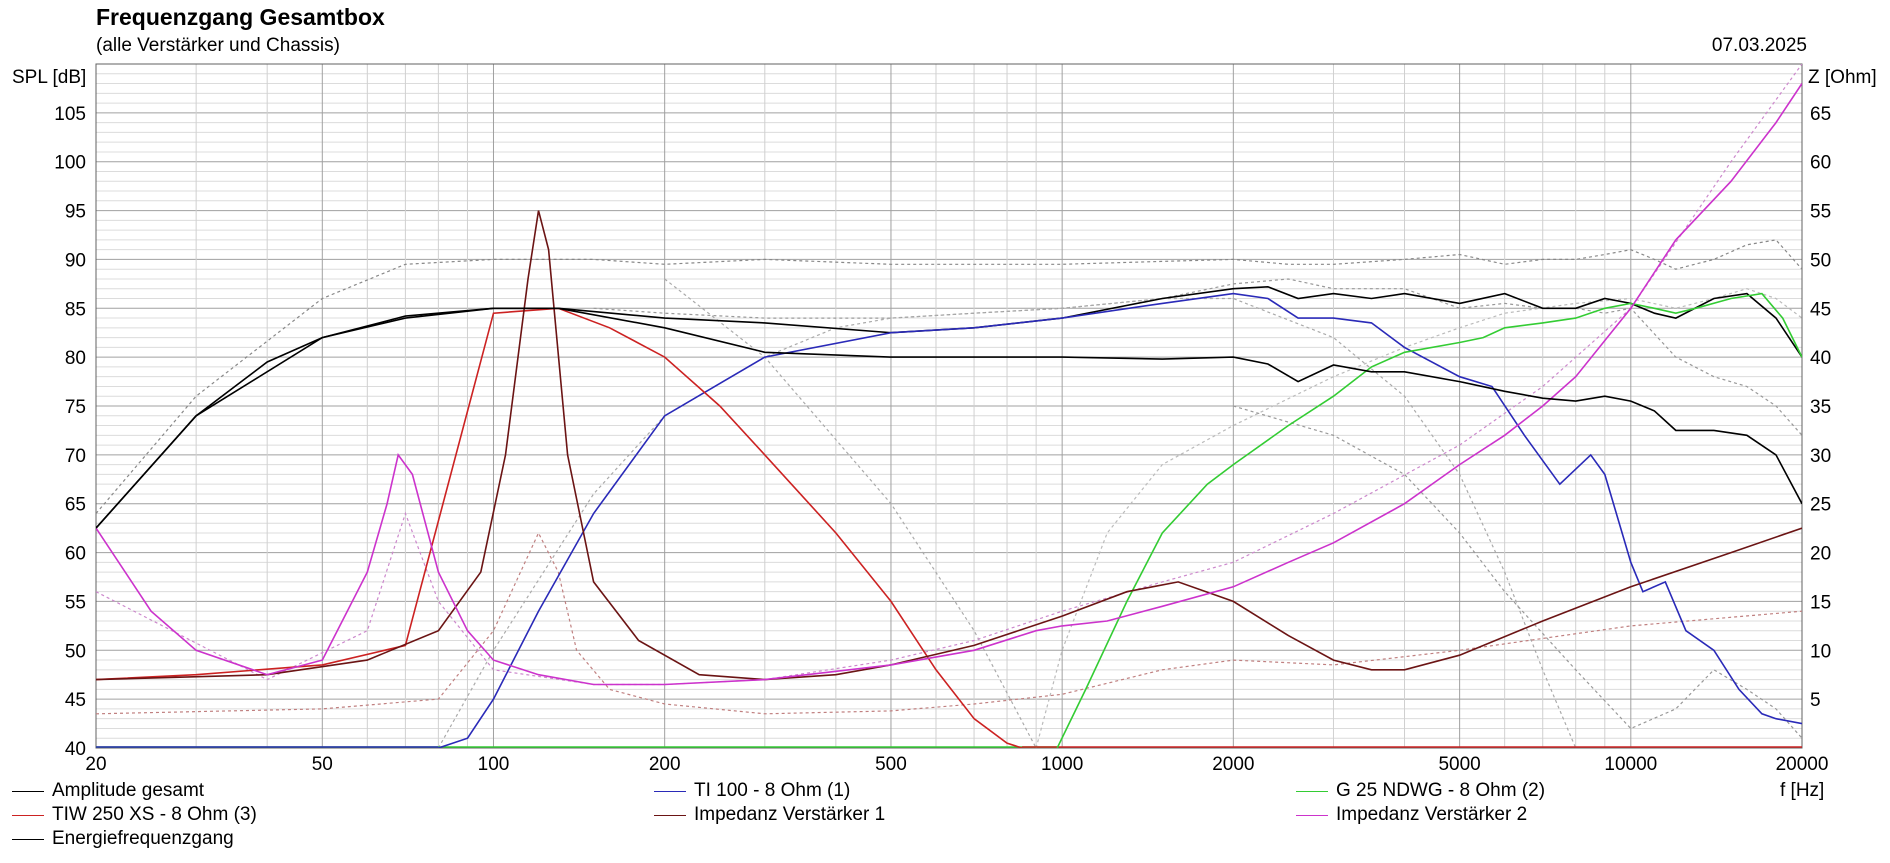 This screenshot has height=863, width=1890. I want to click on y2-tick-label: 45, so click(1820, 309).